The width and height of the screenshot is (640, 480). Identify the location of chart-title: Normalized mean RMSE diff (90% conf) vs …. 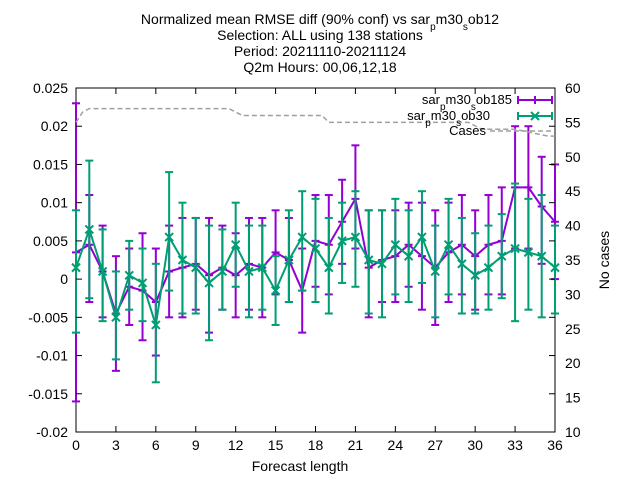
(320, 43).